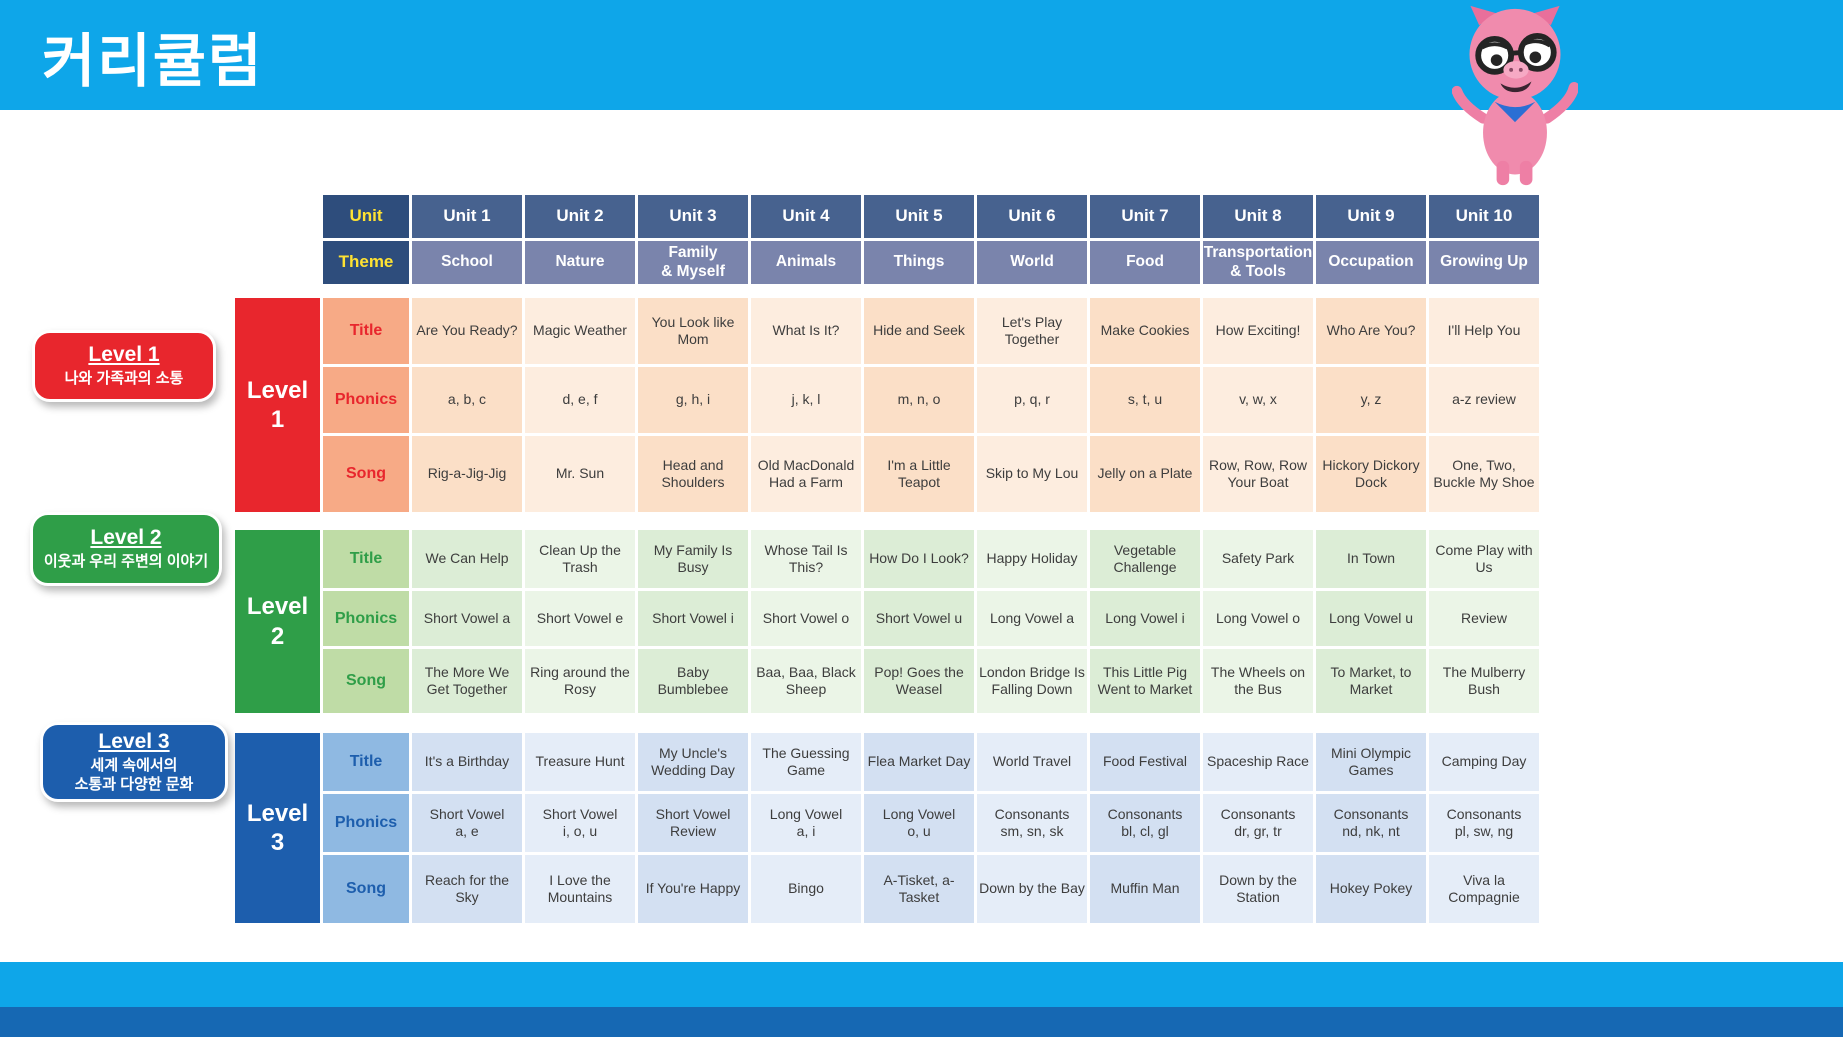 Image resolution: width=1843 pixels, height=1037 pixels. What do you see at coordinates (1145, 400) in the screenshot?
I see `l1-phonics-u7: s, t, u` at bounding box center [1145, 400].